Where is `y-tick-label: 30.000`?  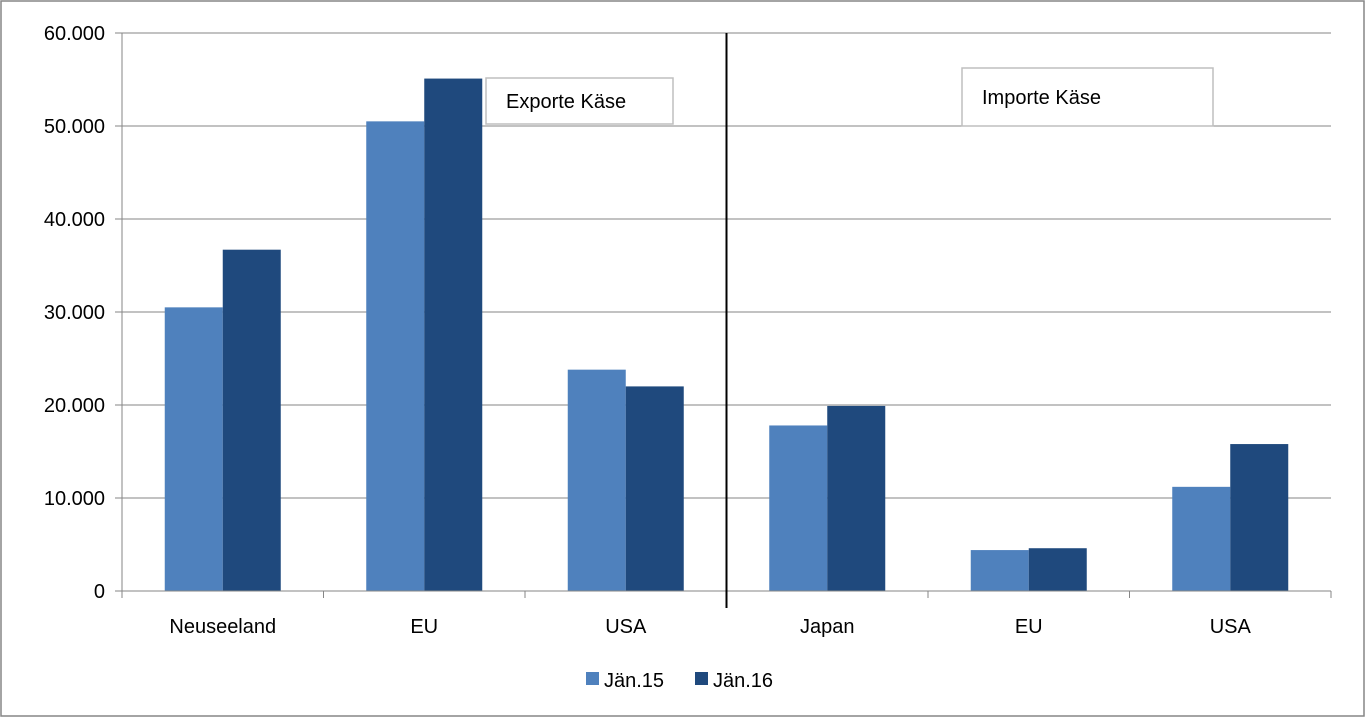
y-tick-label: 30.000 is located at coordinates (74, 313).